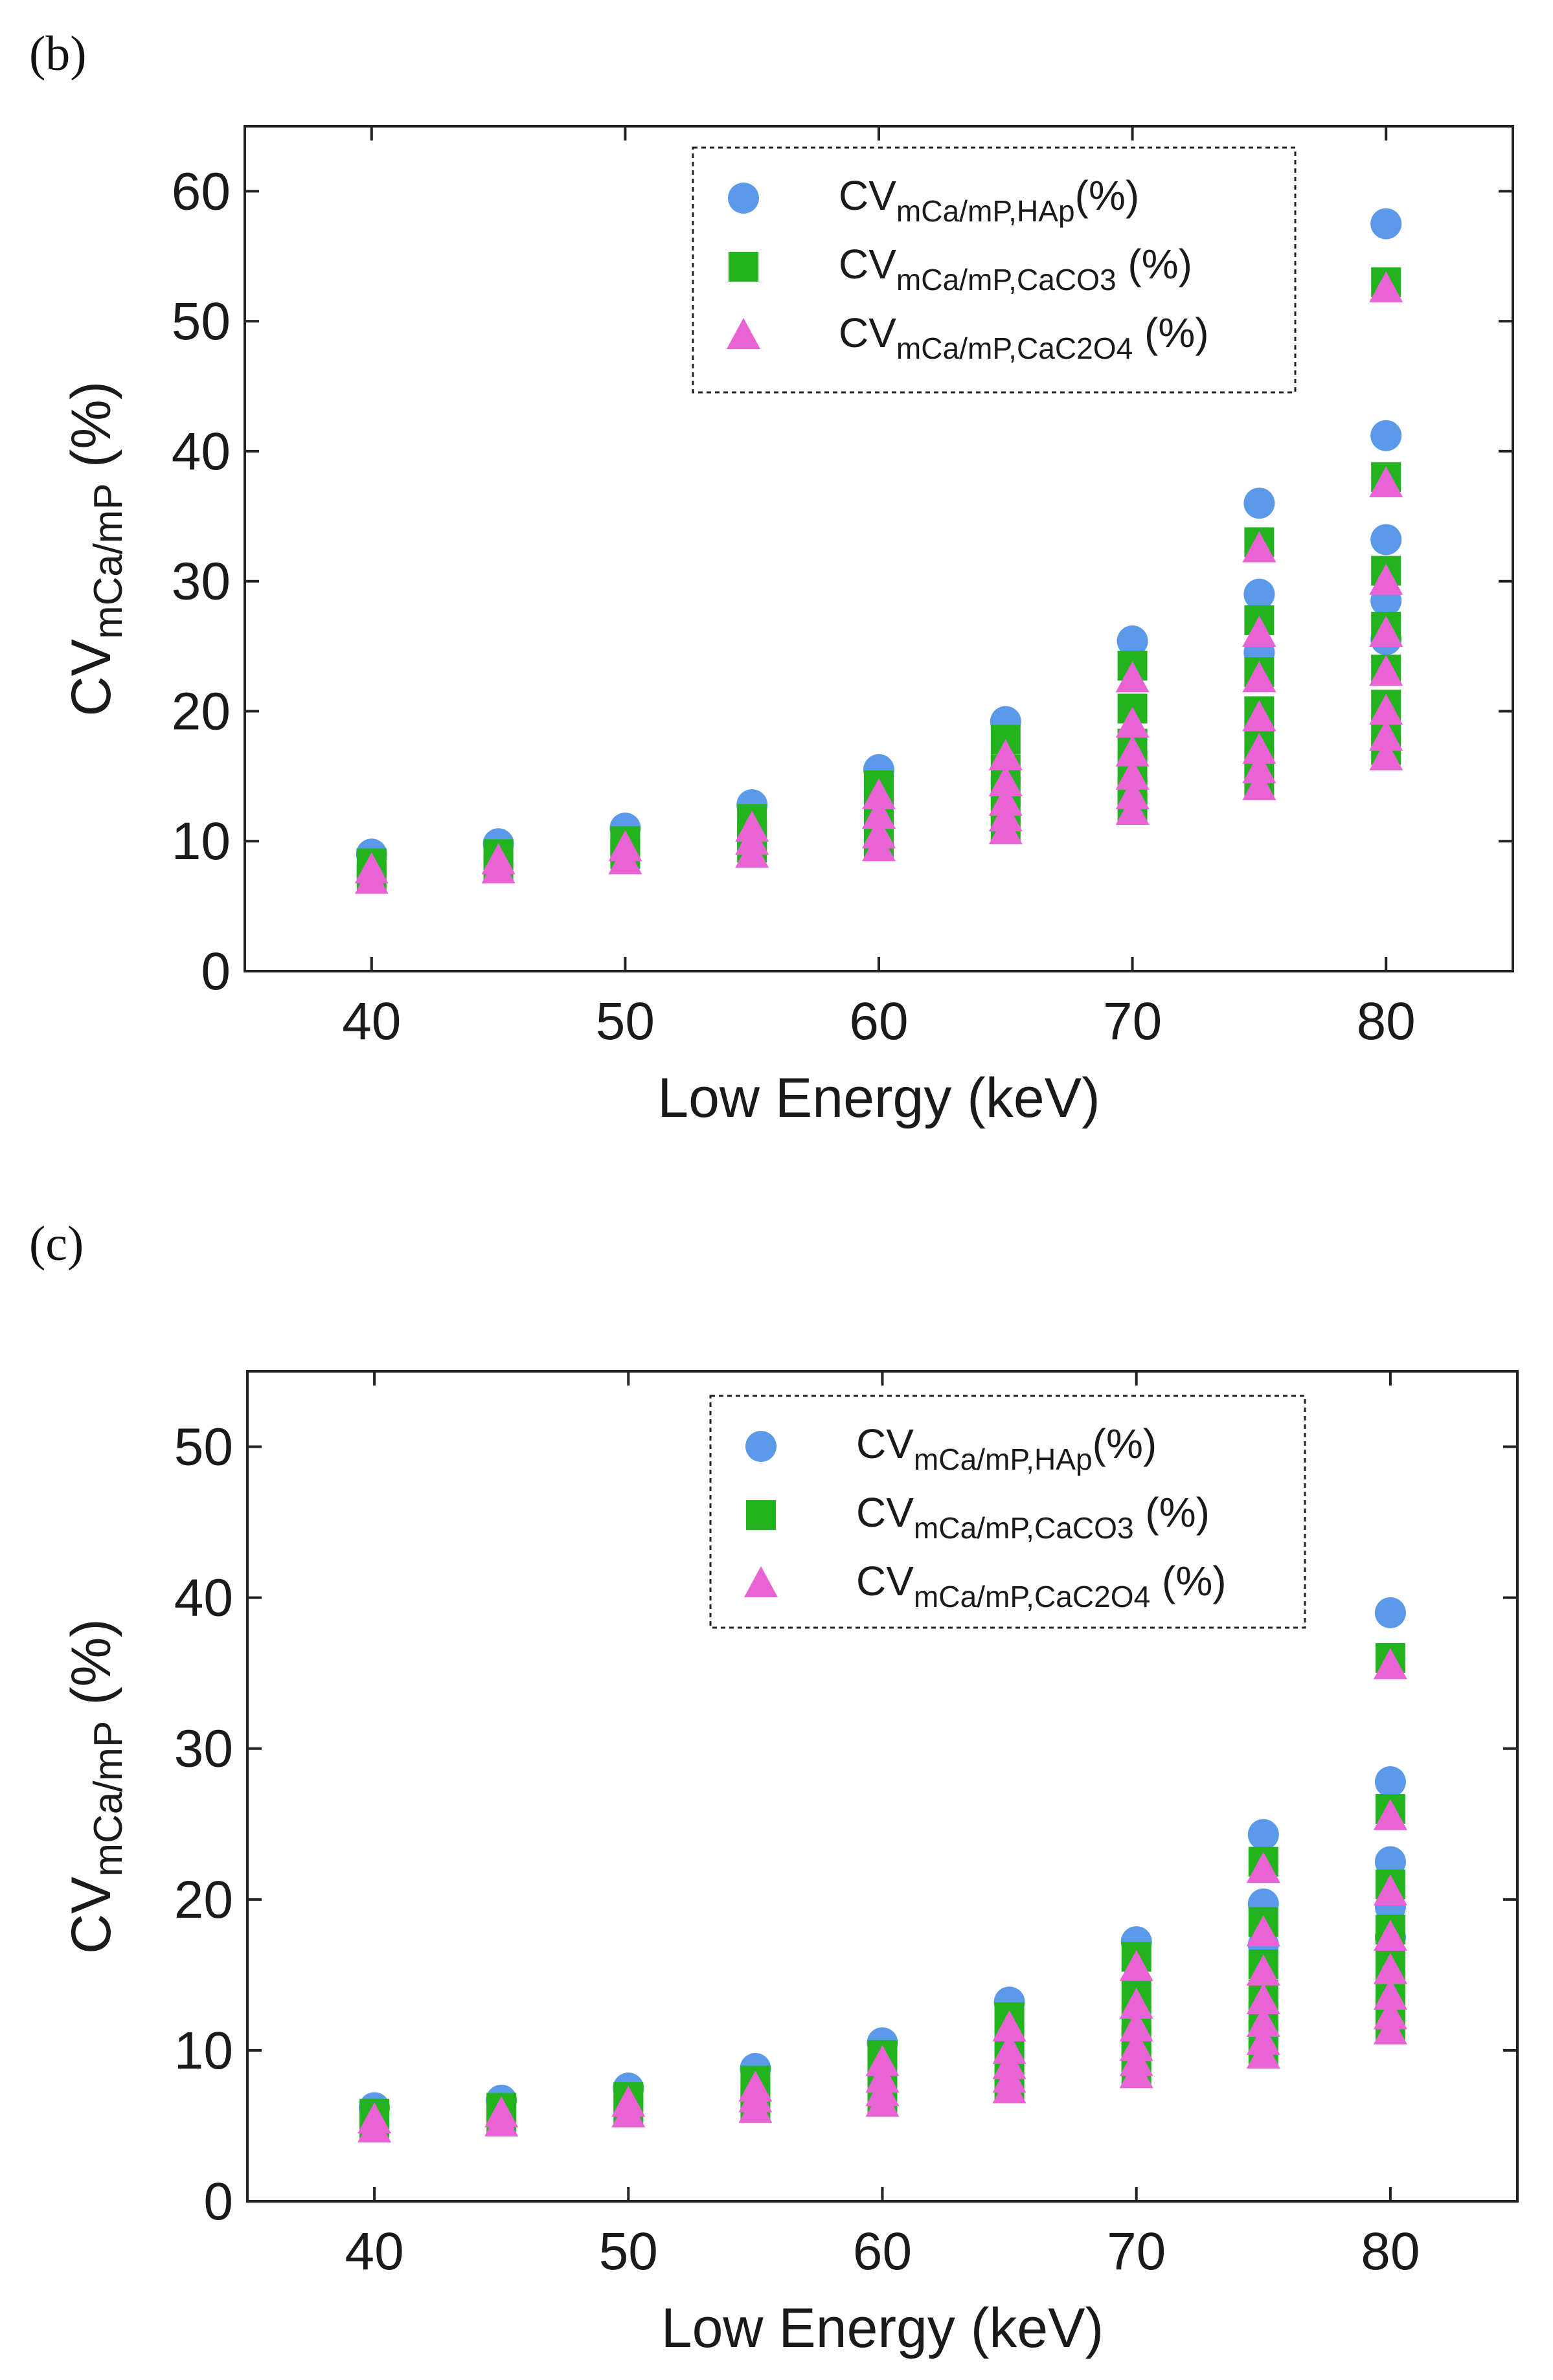 This screenshot has width=1553, height=2380. Describe the element at coordinates (58, 54) in the screenshot. I see `panel-label: (b)` at that location.